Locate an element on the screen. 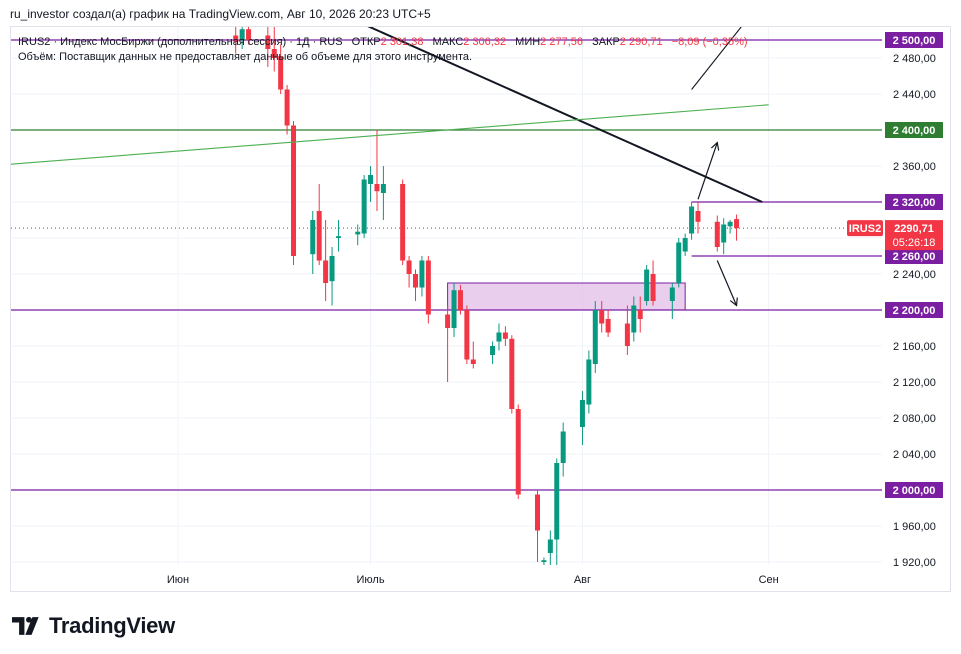 The image size is (961, 654). open-label: ОТКР is located at coordinates (366, 42).